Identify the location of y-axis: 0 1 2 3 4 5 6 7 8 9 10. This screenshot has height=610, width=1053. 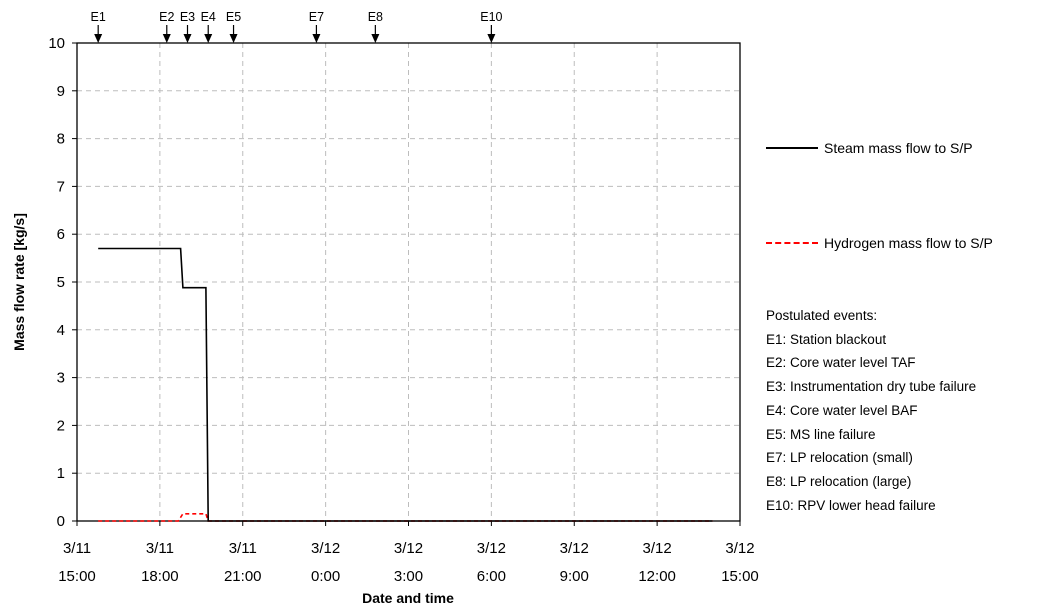
(62, 282).